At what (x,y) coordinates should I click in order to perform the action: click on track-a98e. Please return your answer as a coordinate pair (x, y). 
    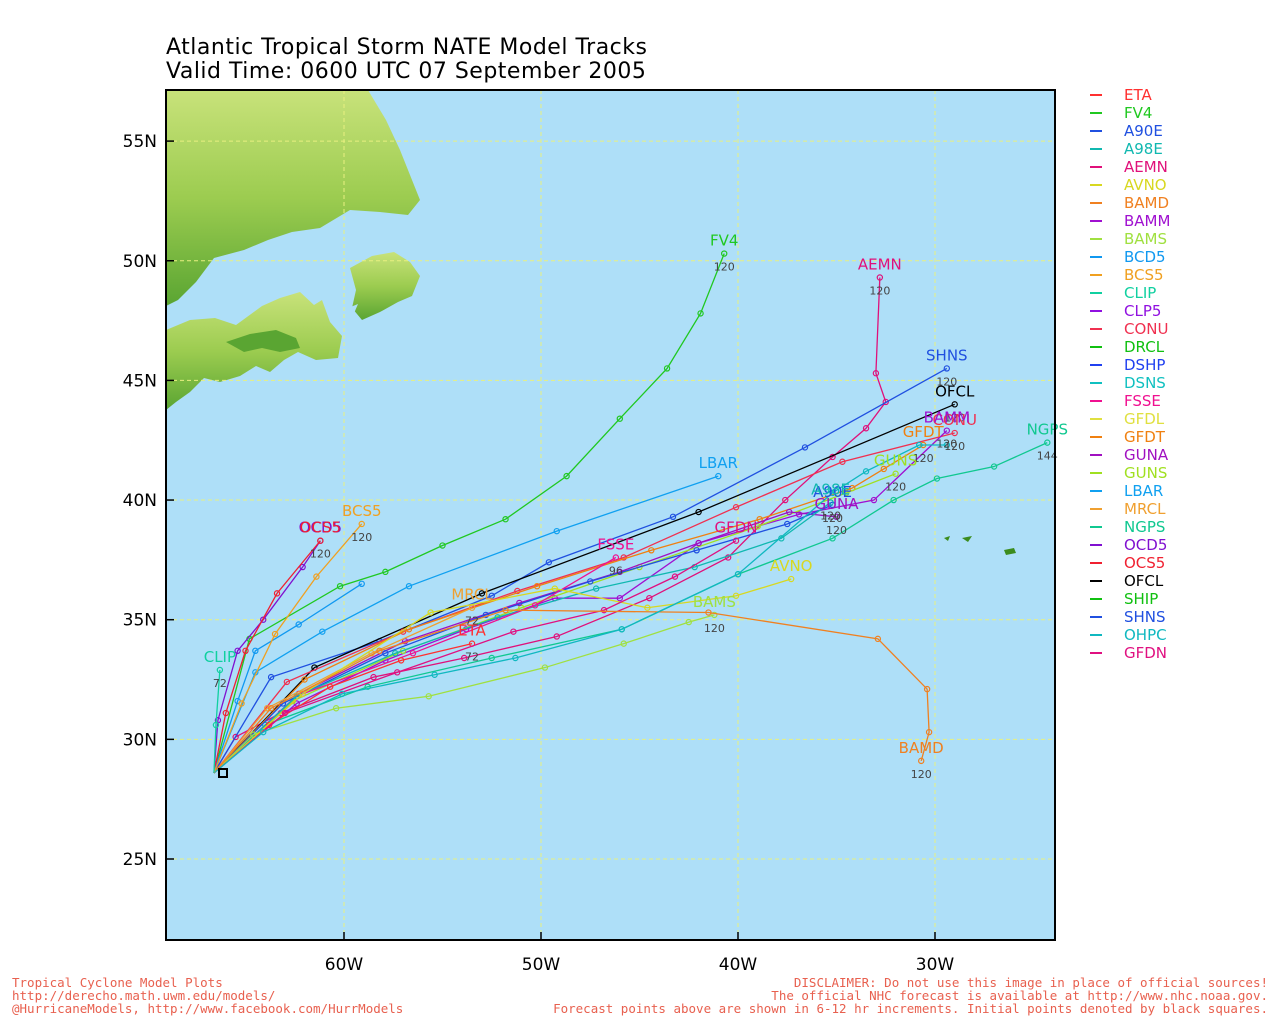
    Looking at the image, I should click on (522, 637).